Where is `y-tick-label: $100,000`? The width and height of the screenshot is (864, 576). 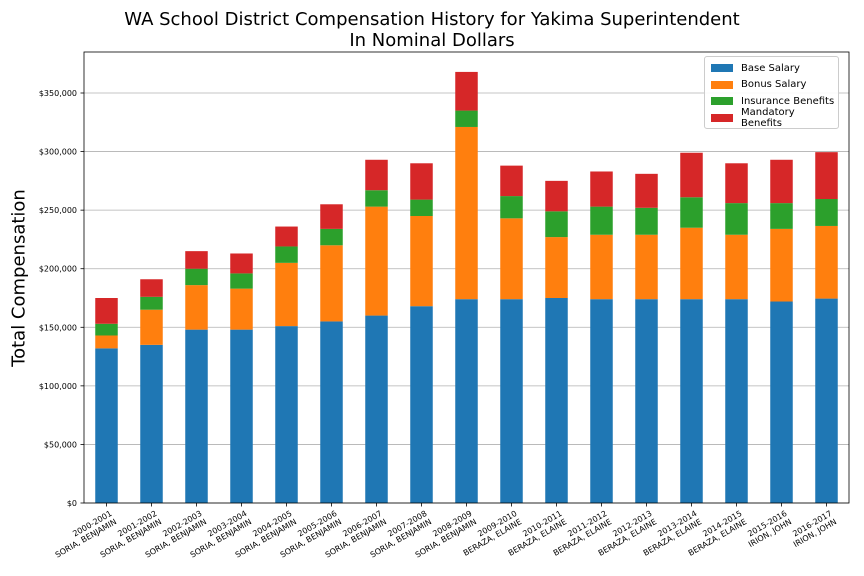 y-tick-label: $100,000 is located at coordinates (58, 386).